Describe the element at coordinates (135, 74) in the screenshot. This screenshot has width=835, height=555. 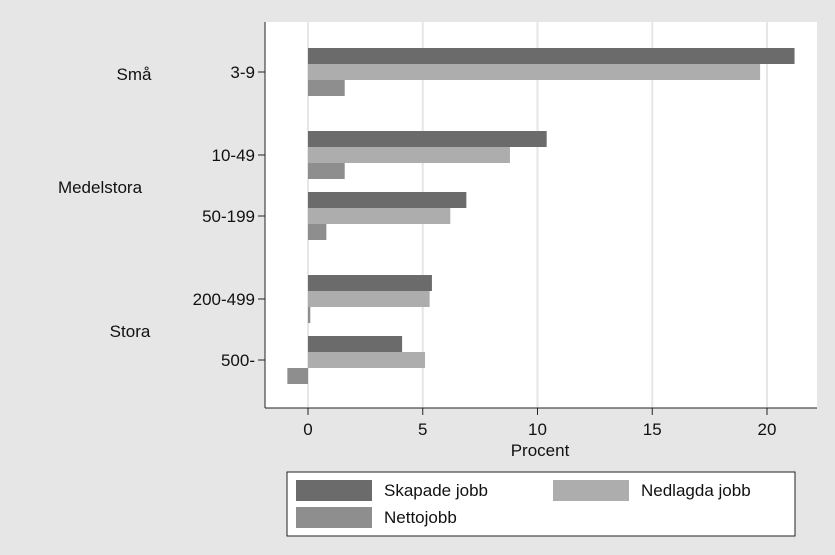
I see `group-label-0: Små` at that location.